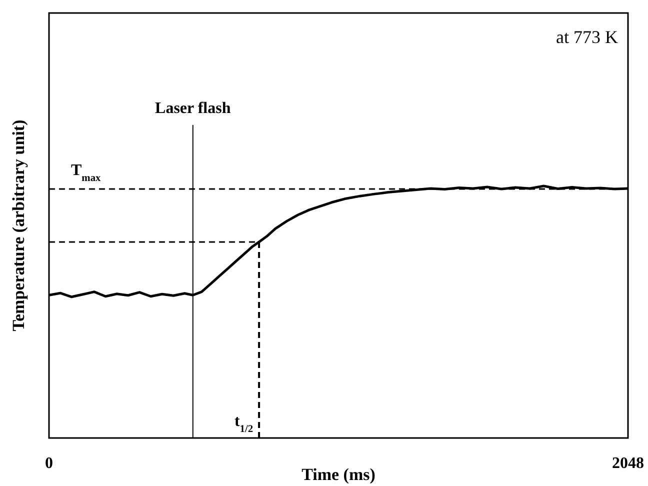  Describe the element at coordinates (193, 108) in the screenshot. I see `ref-line-label: Laser flash` at that location.